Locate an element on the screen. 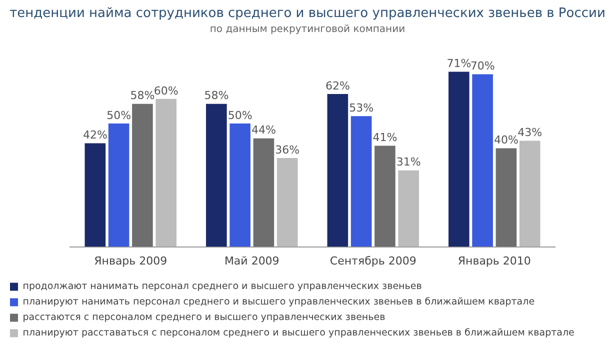 The image size is (615, 348). data-label: 44% is located at coordinates (263, 130).